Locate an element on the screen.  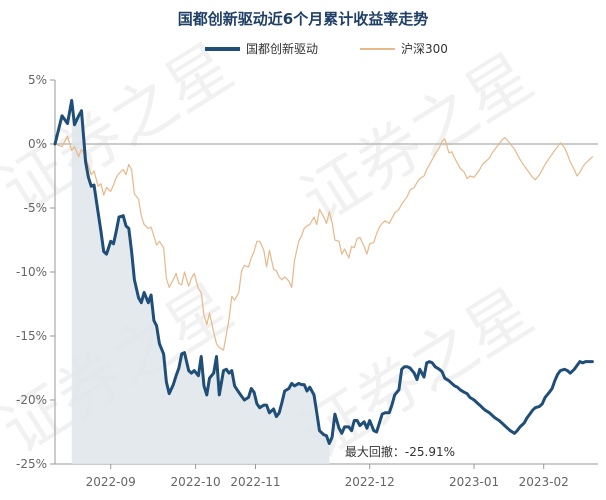
x-tick-label: 2022-09 is located at coordinates (111, 482).